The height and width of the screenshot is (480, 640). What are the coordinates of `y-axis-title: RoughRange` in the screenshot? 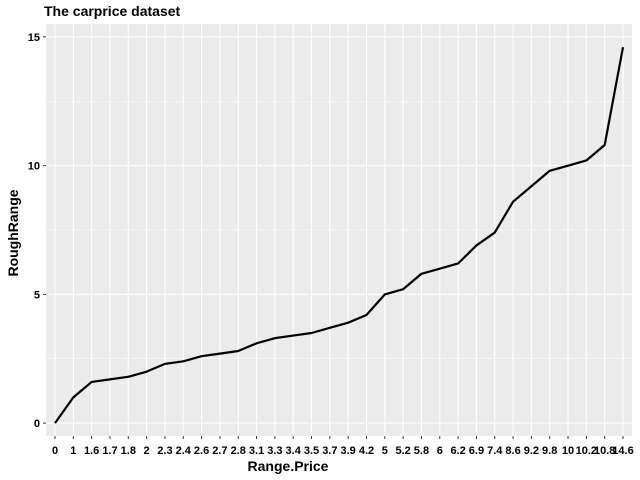 It's located at (13, 232).